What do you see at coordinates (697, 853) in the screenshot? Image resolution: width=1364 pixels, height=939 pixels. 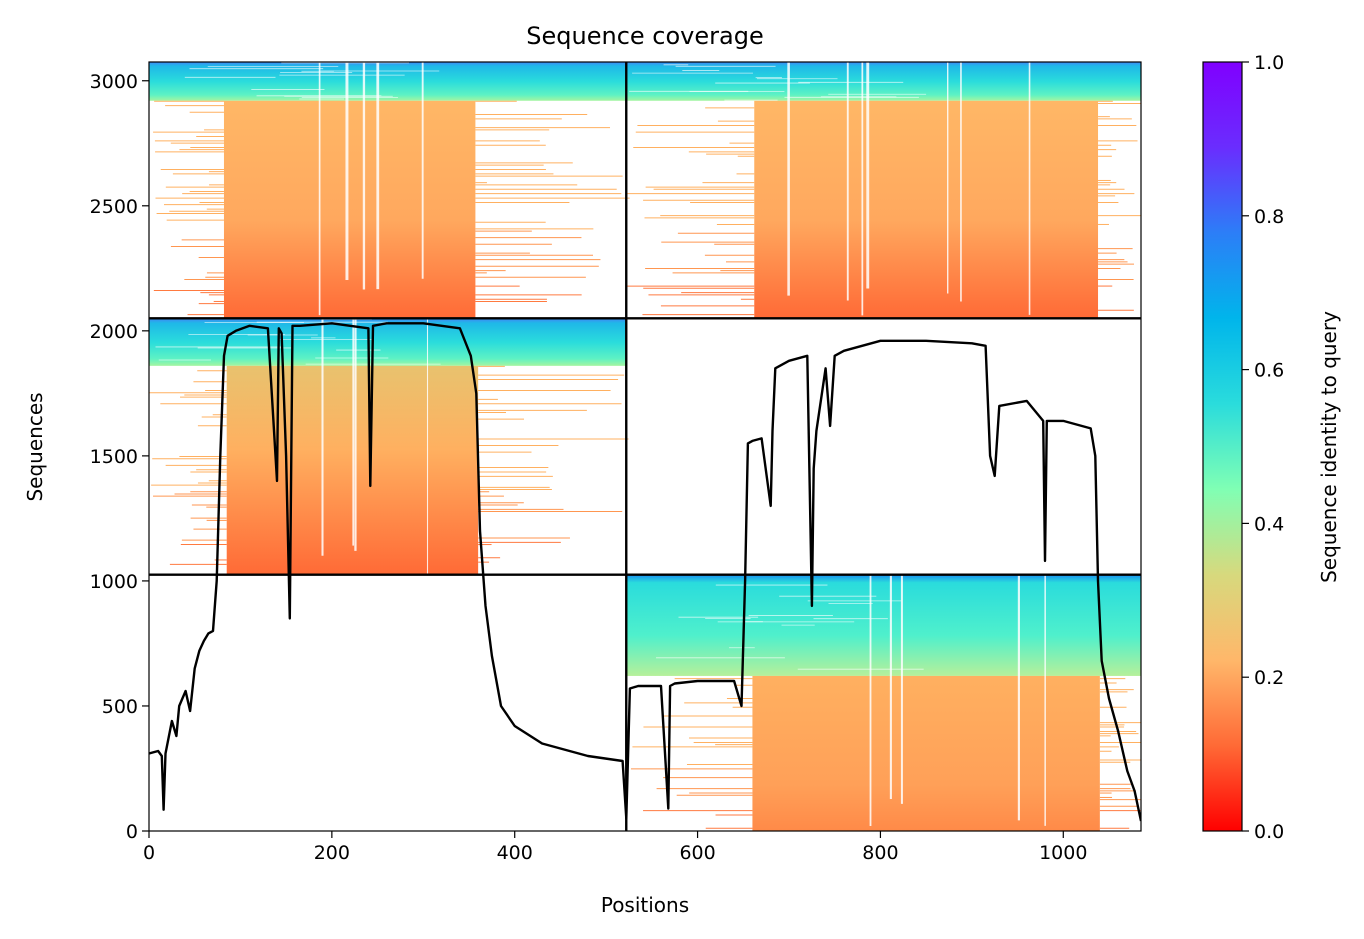 I see `x-tick-label: 600` at bounding box center [697, 853].